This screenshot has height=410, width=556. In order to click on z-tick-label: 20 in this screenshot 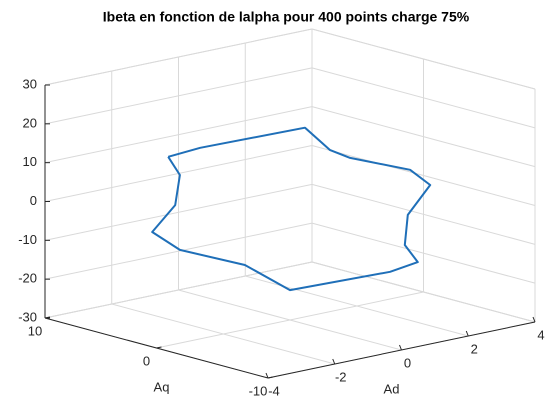, I will do `click(30, 122)`.